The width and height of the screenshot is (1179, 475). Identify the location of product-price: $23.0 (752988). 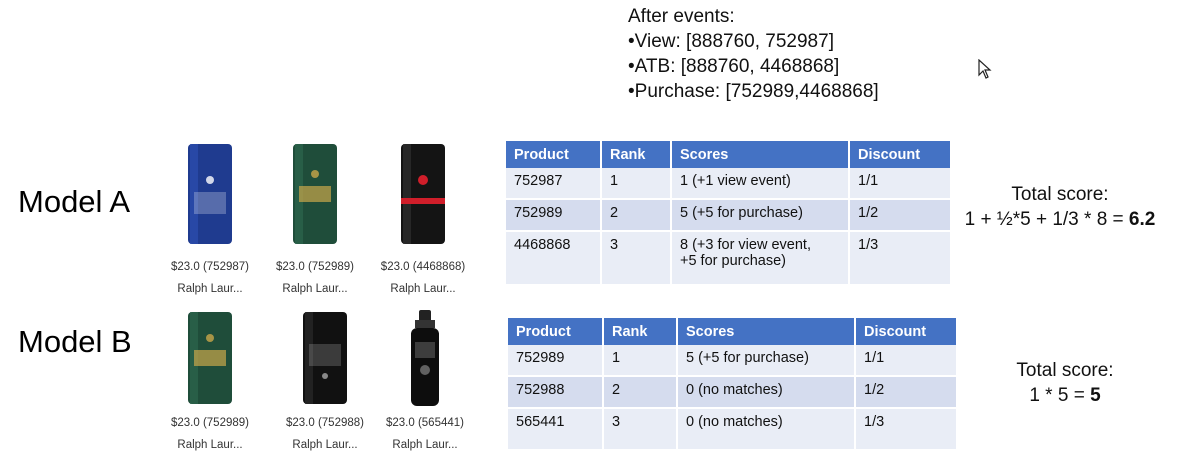
(324, 423).